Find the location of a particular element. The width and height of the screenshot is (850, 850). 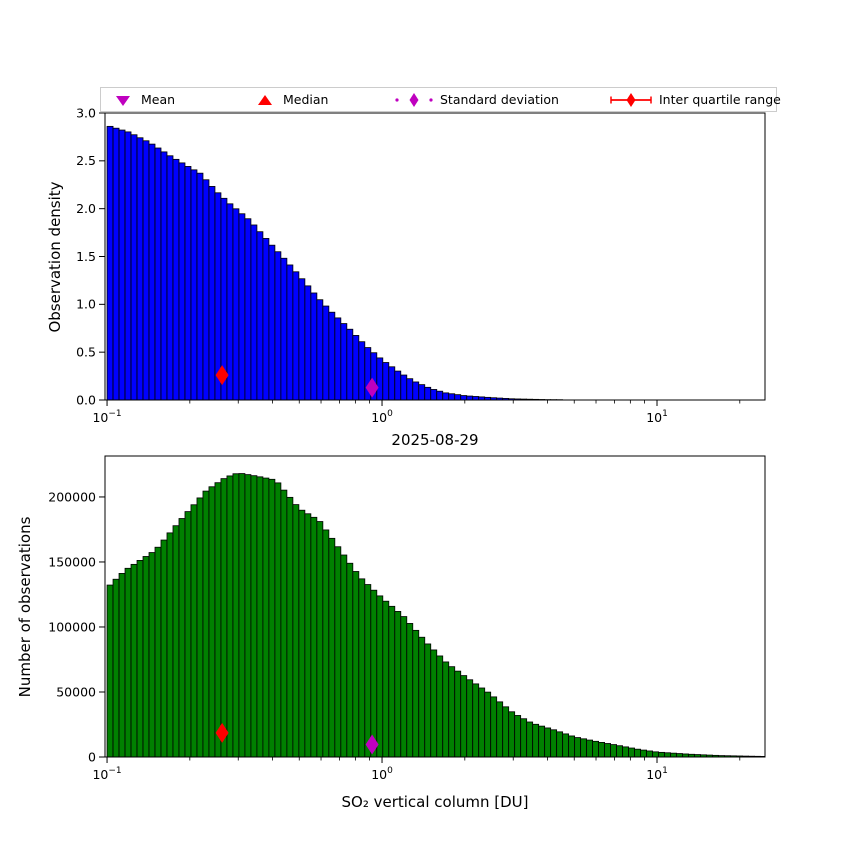

x-tick-label: 10⁻¹ is located at coordinates (106, 774).